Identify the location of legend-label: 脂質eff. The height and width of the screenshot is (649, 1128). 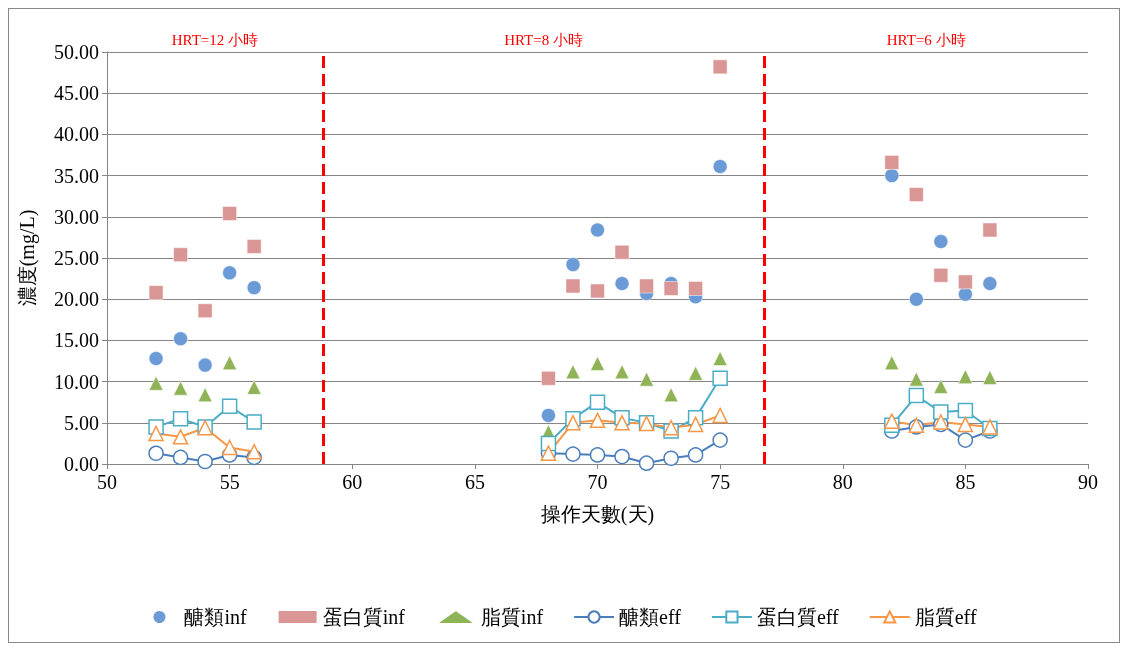
(945, 617).